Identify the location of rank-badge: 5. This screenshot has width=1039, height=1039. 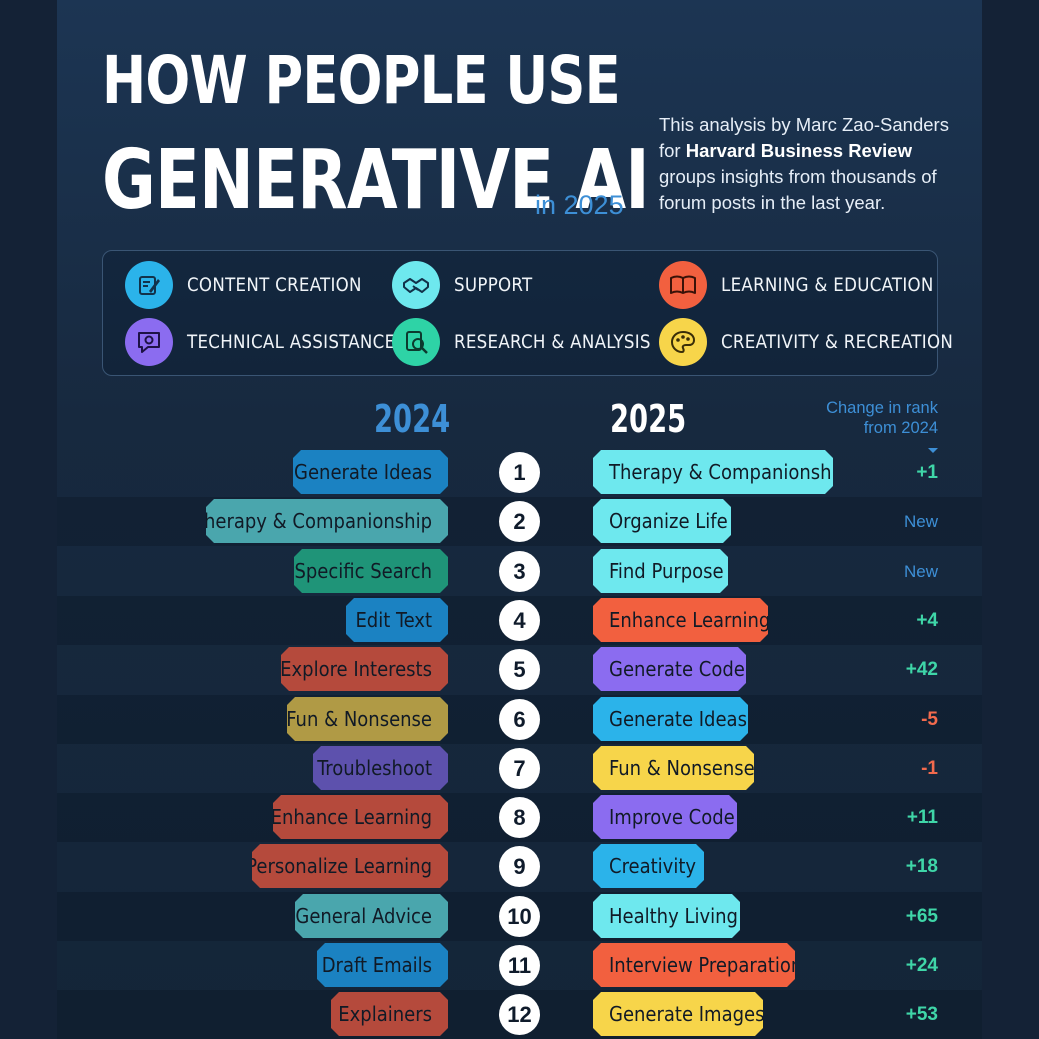
(519, 669).